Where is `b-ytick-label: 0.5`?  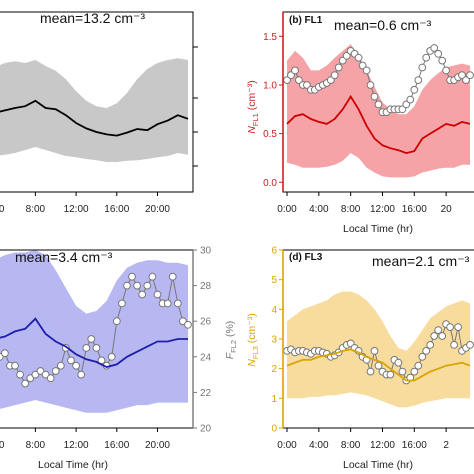 b-ytick-label: 0.5 is located at coordinates (270, 134).